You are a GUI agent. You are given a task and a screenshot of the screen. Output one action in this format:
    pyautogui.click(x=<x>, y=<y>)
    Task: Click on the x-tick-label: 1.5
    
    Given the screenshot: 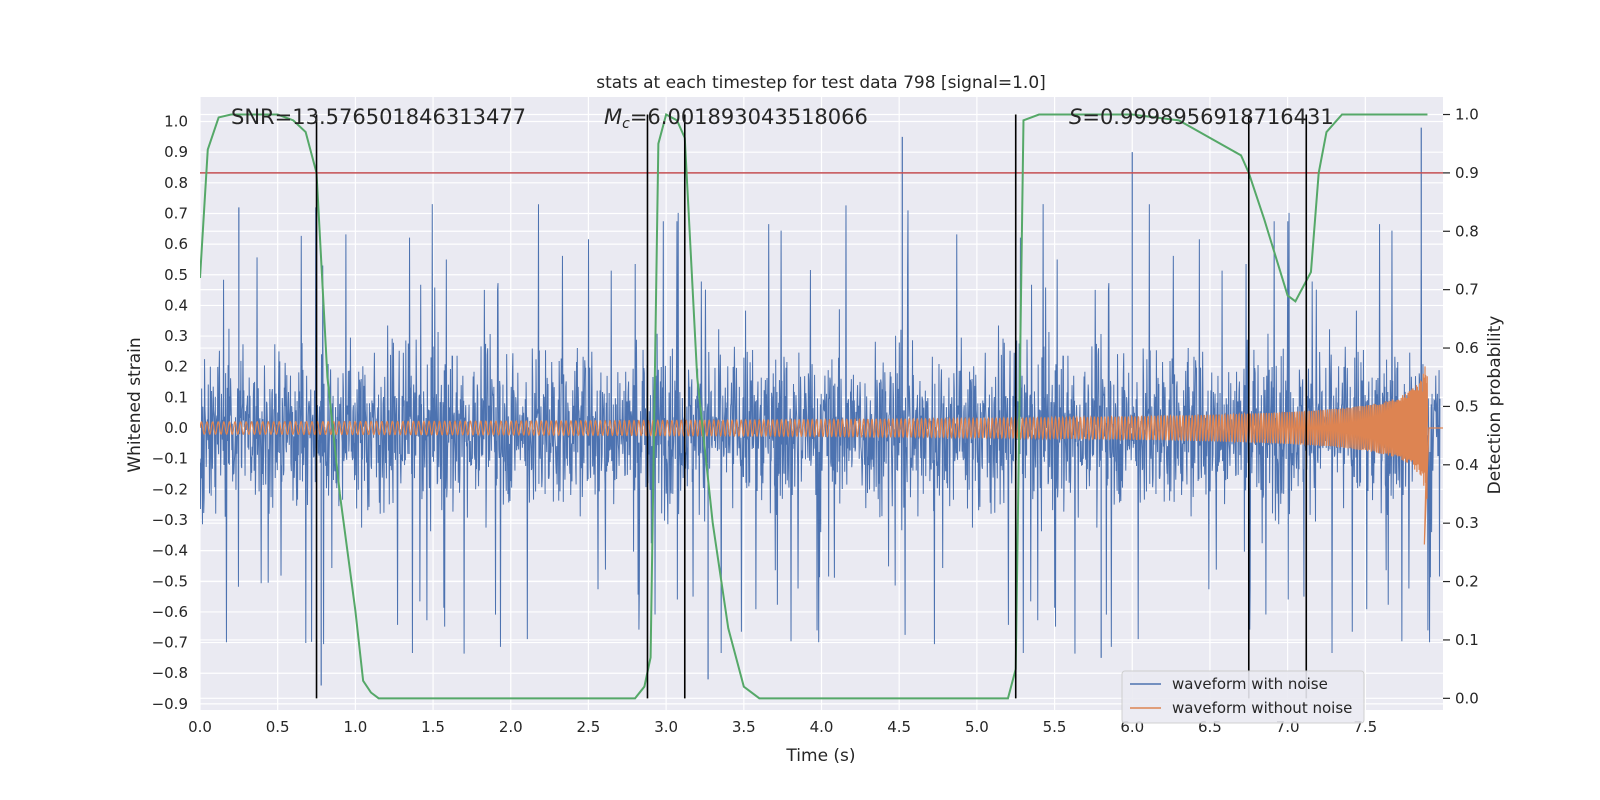 What is the action you would take?
    pyautogui.click(x=433, y=727)
    